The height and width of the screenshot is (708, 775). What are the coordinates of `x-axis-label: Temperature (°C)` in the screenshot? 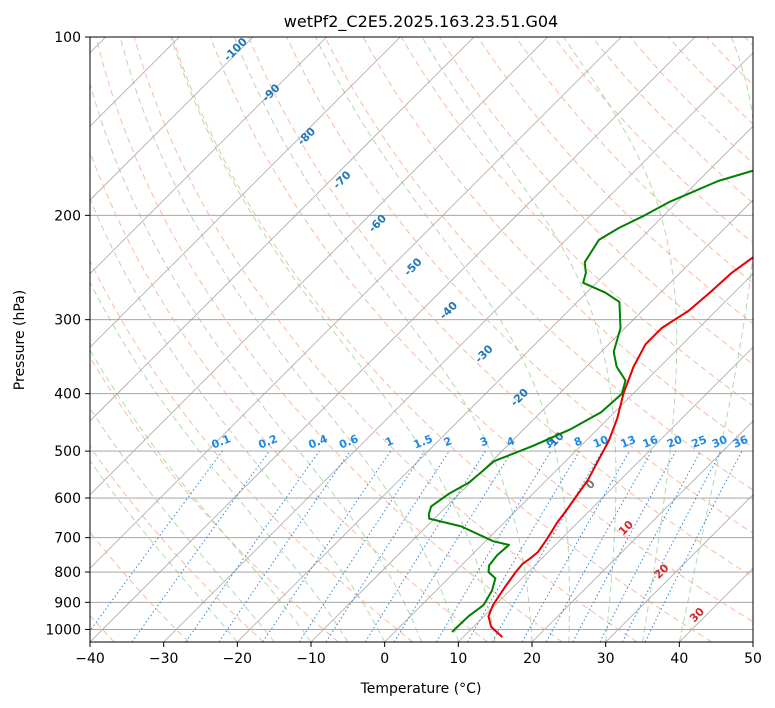 It's located at (421, 689).